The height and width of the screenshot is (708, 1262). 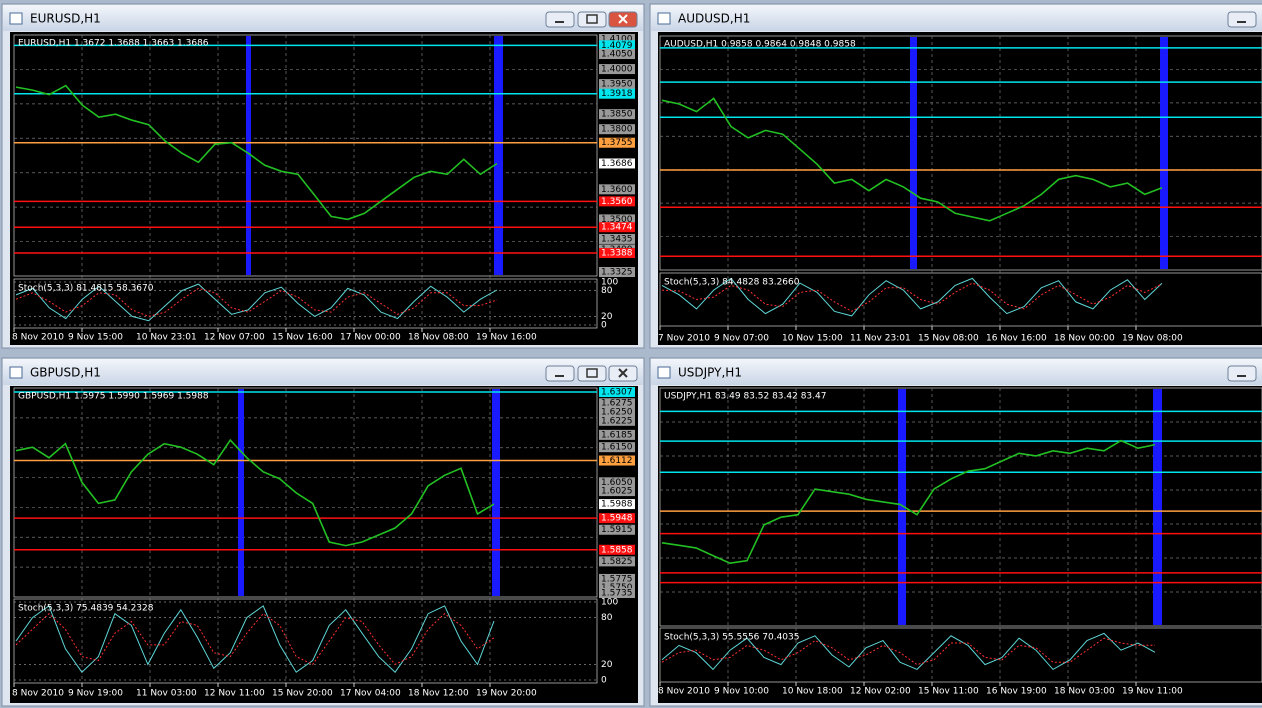 What do you see at coordinates (731, 638) in the screenshot?
I see `stoch-label: Stoch(5,3,3) 55.5556 70.4035` at bounding box center [731, 638].